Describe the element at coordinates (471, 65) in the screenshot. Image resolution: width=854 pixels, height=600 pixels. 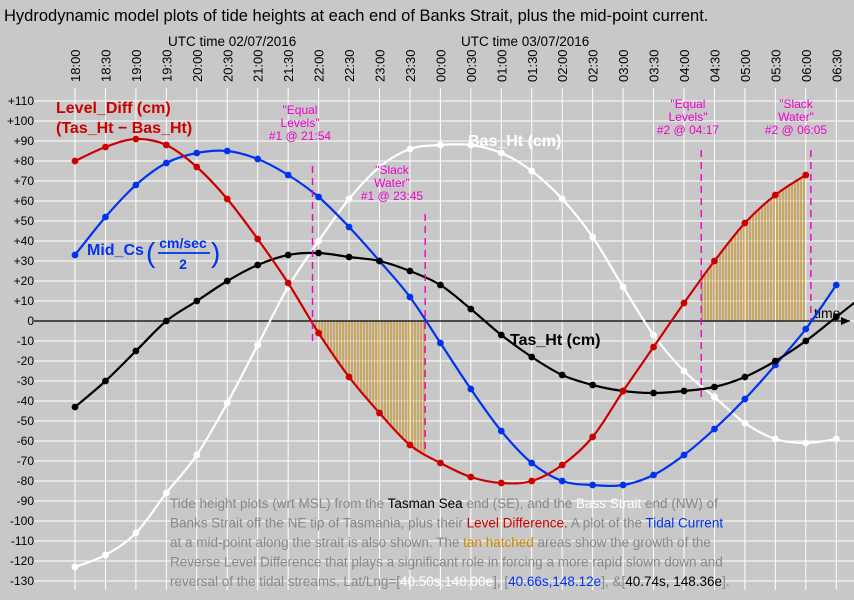
I see `x-tick-label: 00:30` at that location.